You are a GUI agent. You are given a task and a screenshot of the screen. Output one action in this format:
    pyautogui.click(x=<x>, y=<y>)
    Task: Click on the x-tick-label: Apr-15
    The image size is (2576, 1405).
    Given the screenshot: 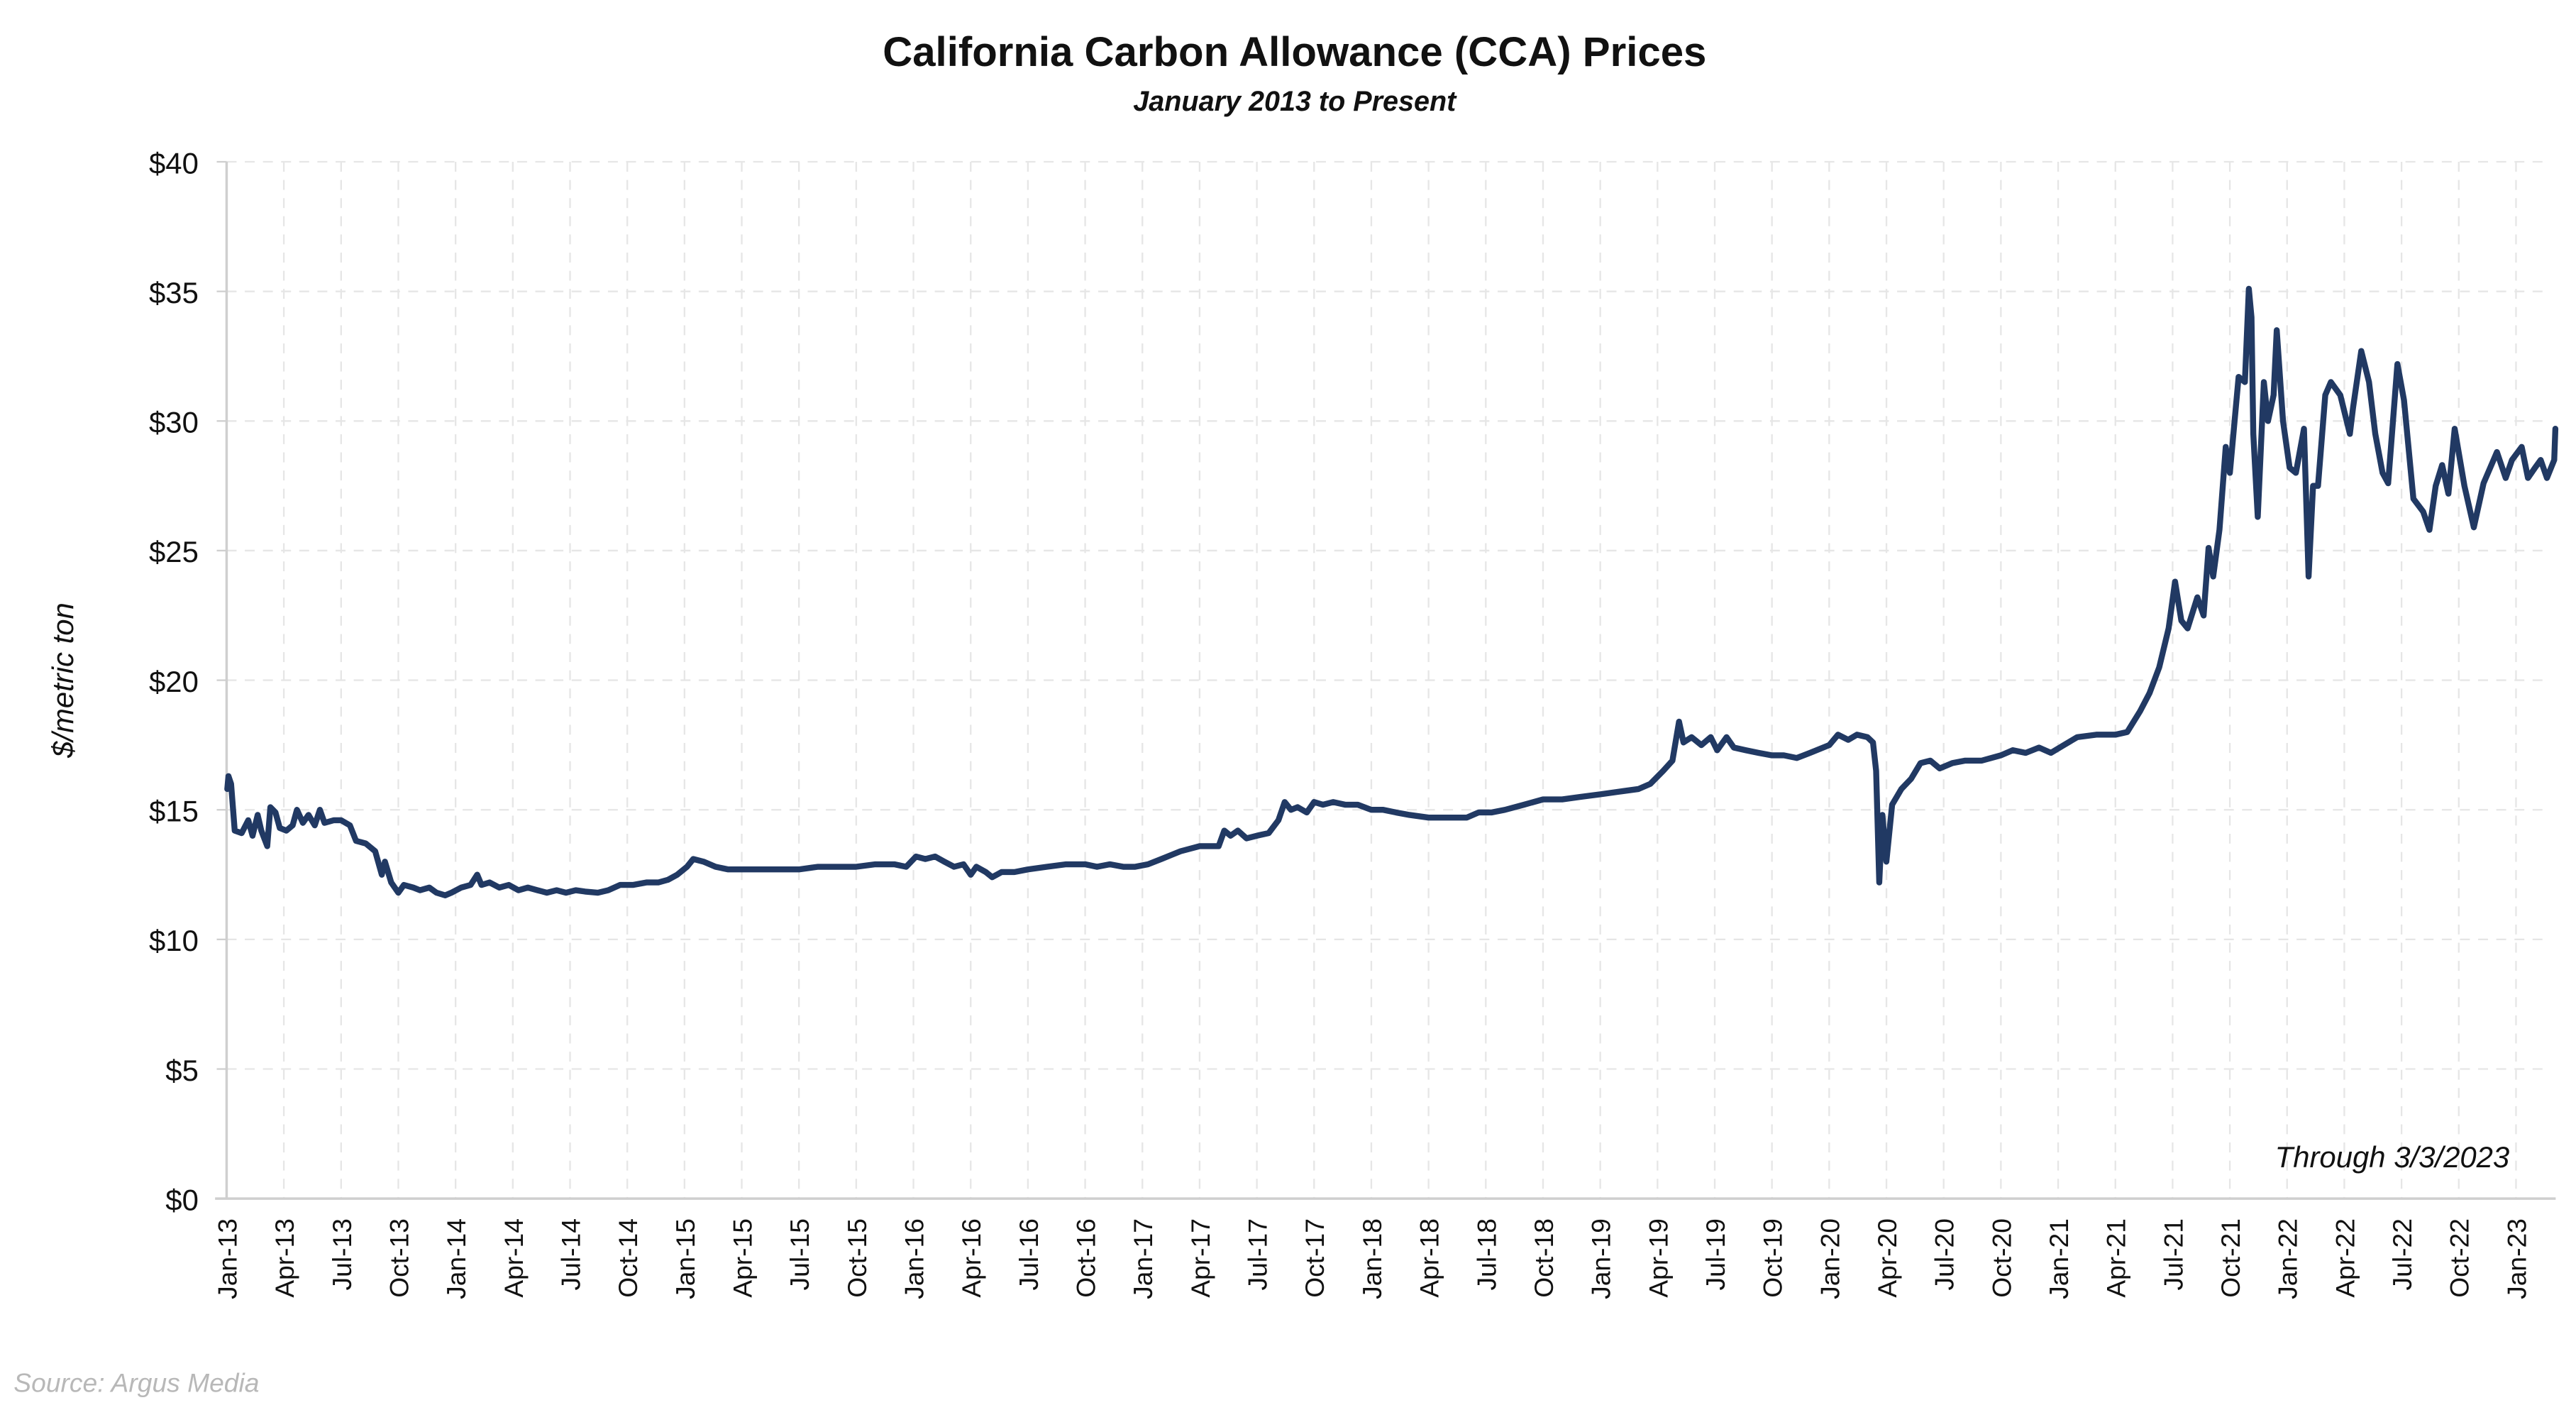 What is the action you would take?
    pyautogui.click(x=742, y=1258)
    